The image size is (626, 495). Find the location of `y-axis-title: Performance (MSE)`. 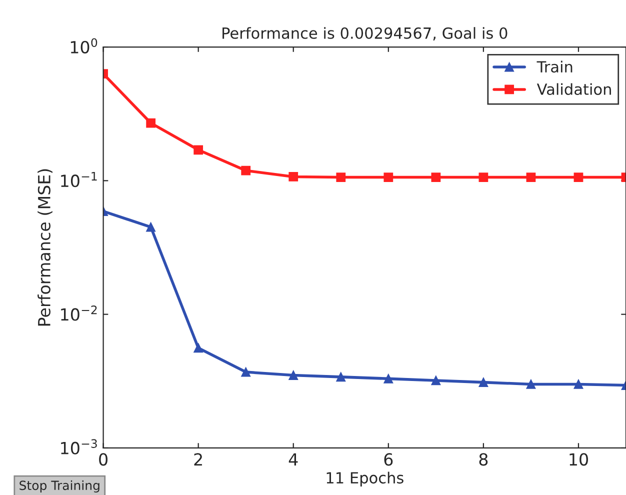

y-axis-title: Performance (MSE) is located at coordinates (45, 247).